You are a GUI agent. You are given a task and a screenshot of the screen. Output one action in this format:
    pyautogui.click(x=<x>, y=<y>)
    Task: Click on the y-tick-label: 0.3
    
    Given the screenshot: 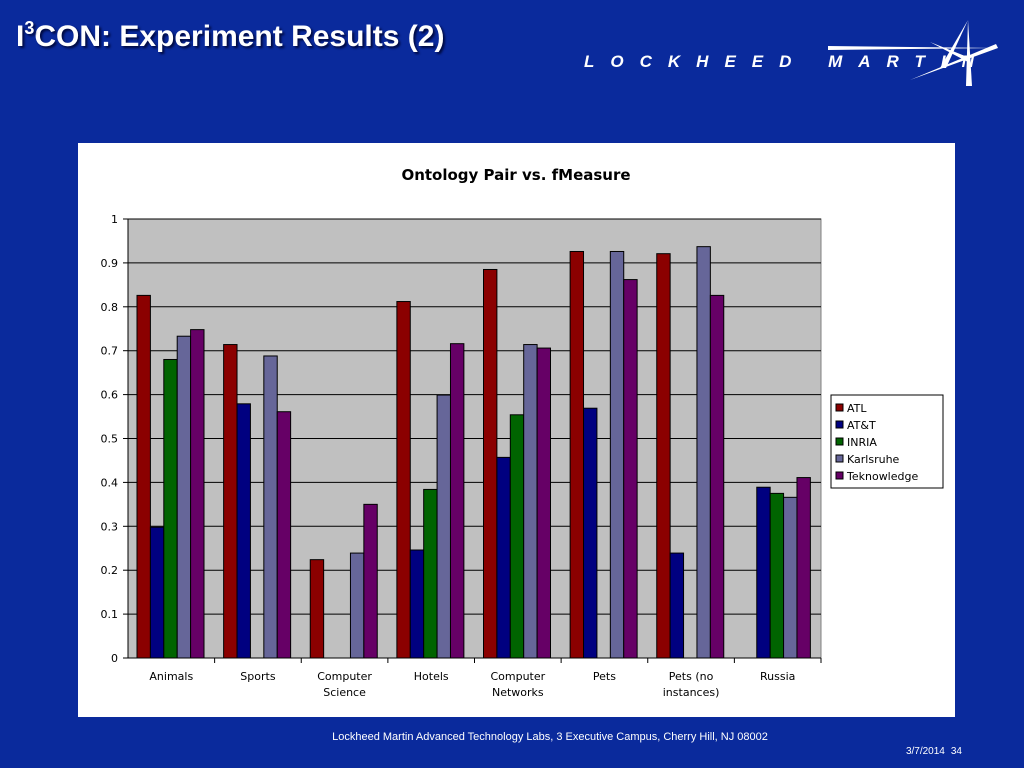 What is the action you would take?
    pyautogui.click(x=110, y=526)
    